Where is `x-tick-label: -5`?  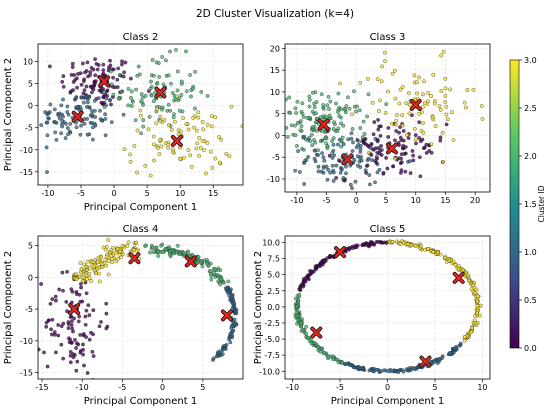
x-tick-label: -5 is located at coordinates (122, 387).